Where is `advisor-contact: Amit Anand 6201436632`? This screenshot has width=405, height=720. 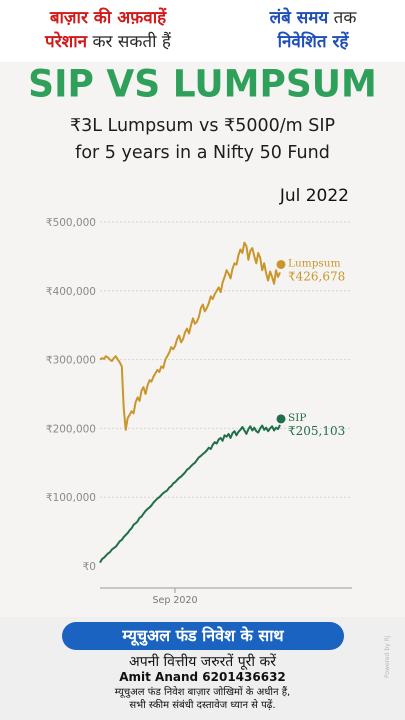 advisor-contact: Amit Anand 6201436632 is located at coordinates (202, 677).